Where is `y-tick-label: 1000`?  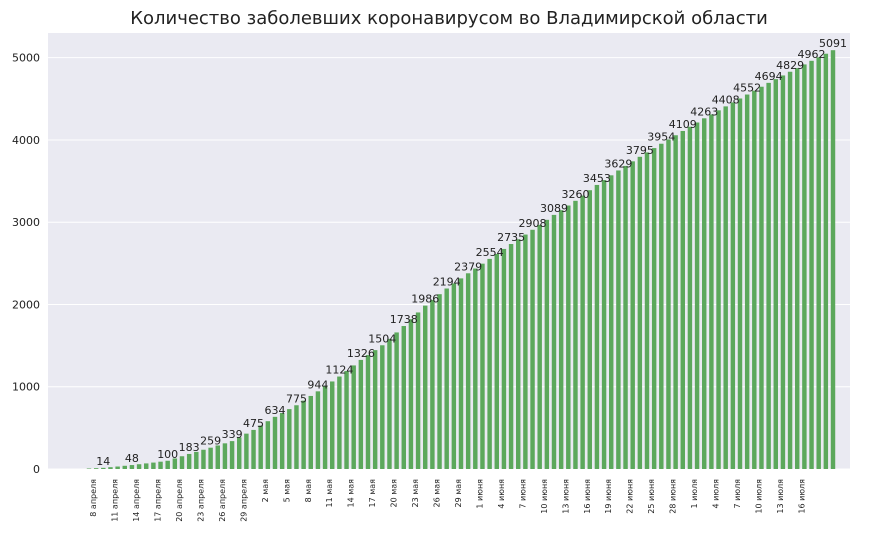
y-tick-label: 1000 is located at coordinates (26, 387).